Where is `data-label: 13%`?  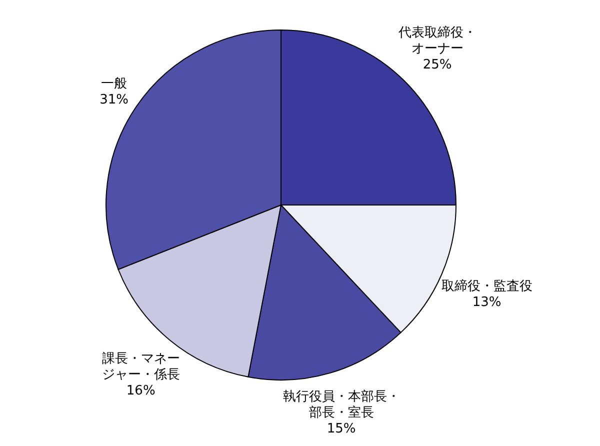
data-label: 13% is located at coordinates (487, 302).